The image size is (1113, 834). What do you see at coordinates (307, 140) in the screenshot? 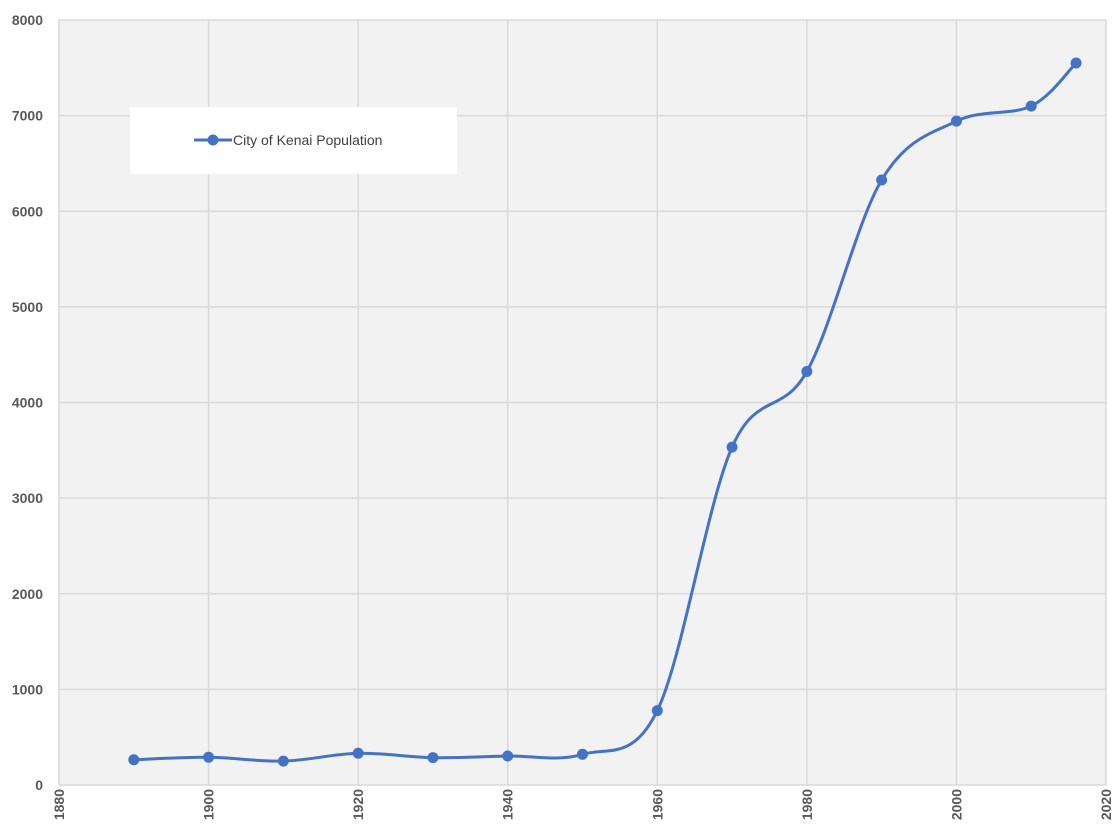
I see `legend-label: City of Kenai Population` at bounding box center [307, 140].